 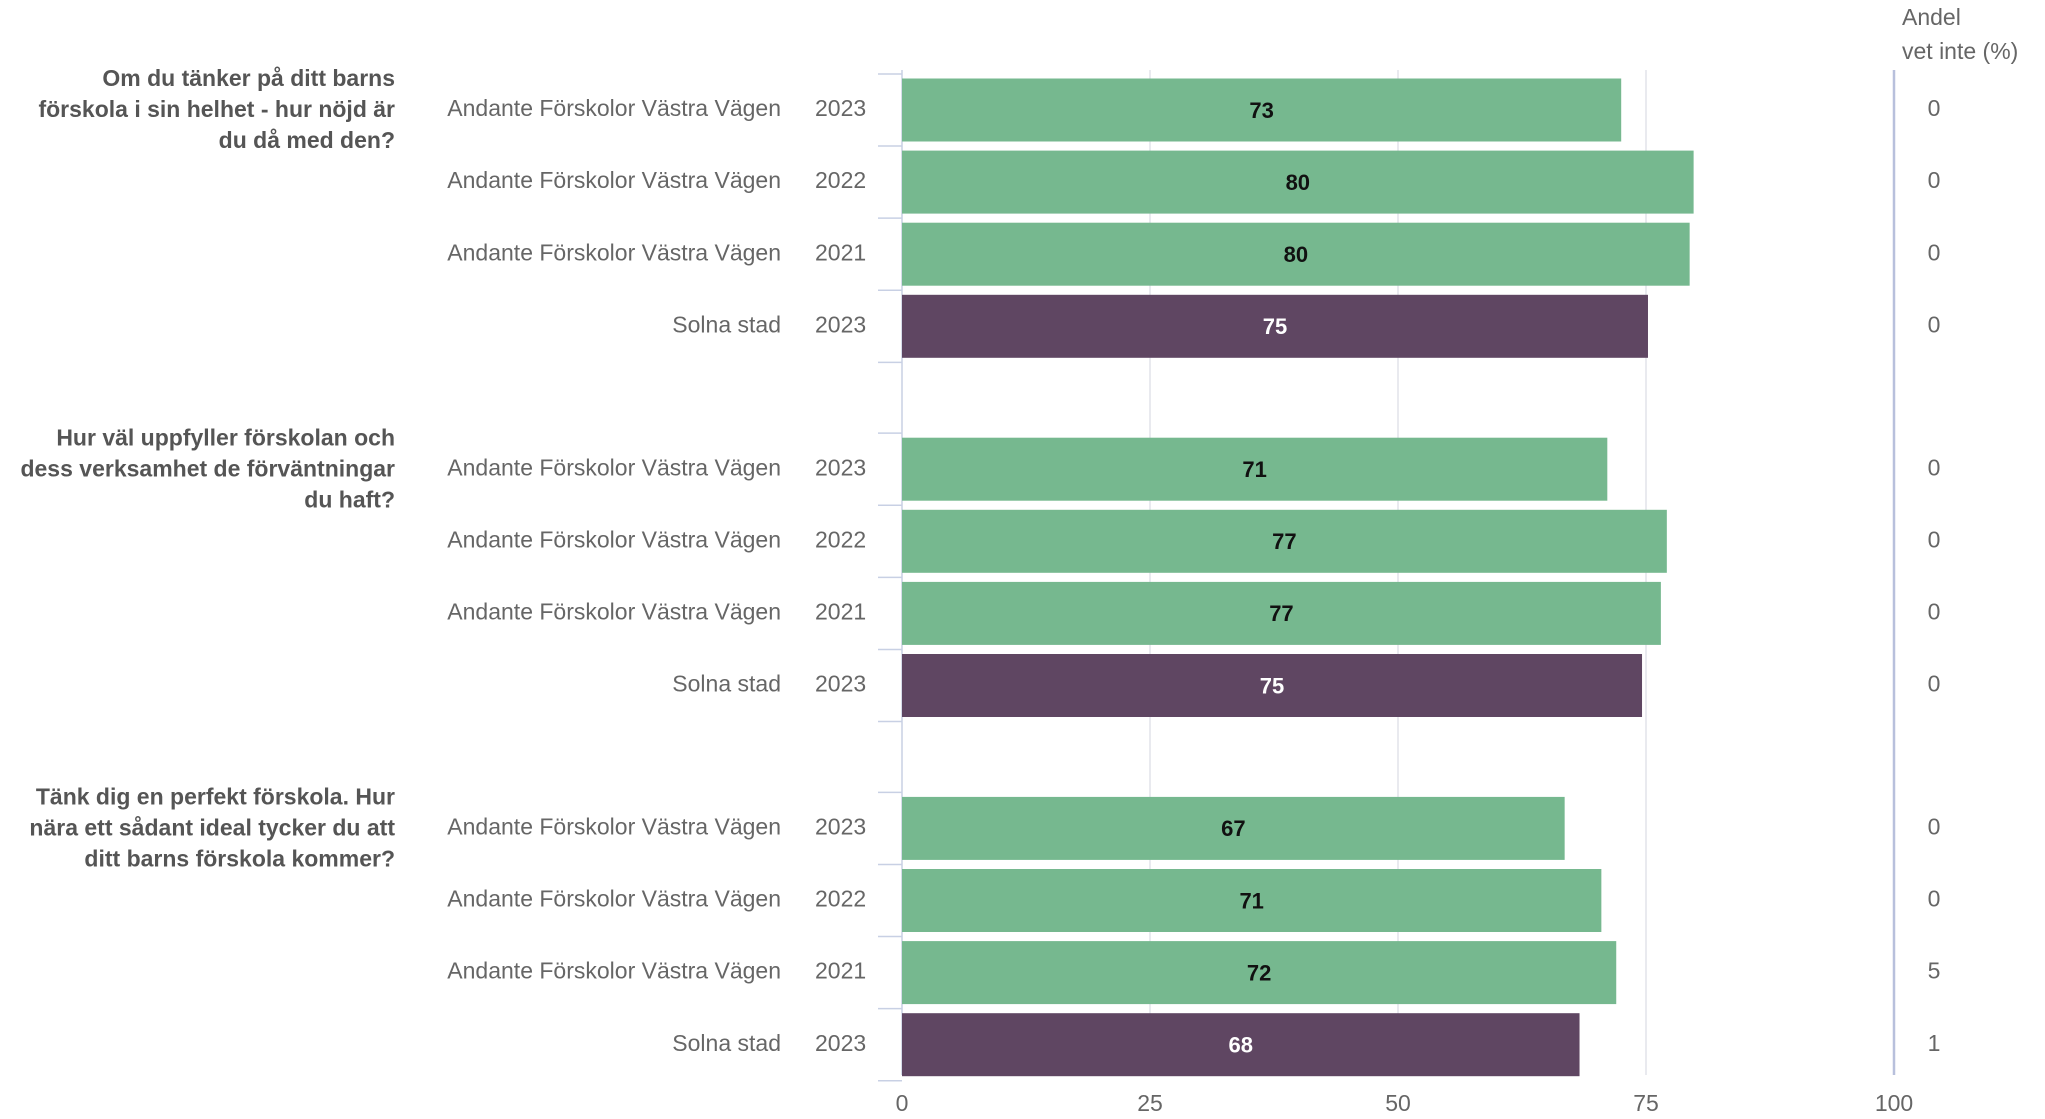 I want to click on value-label: 72, so click(x=1259, y=972).